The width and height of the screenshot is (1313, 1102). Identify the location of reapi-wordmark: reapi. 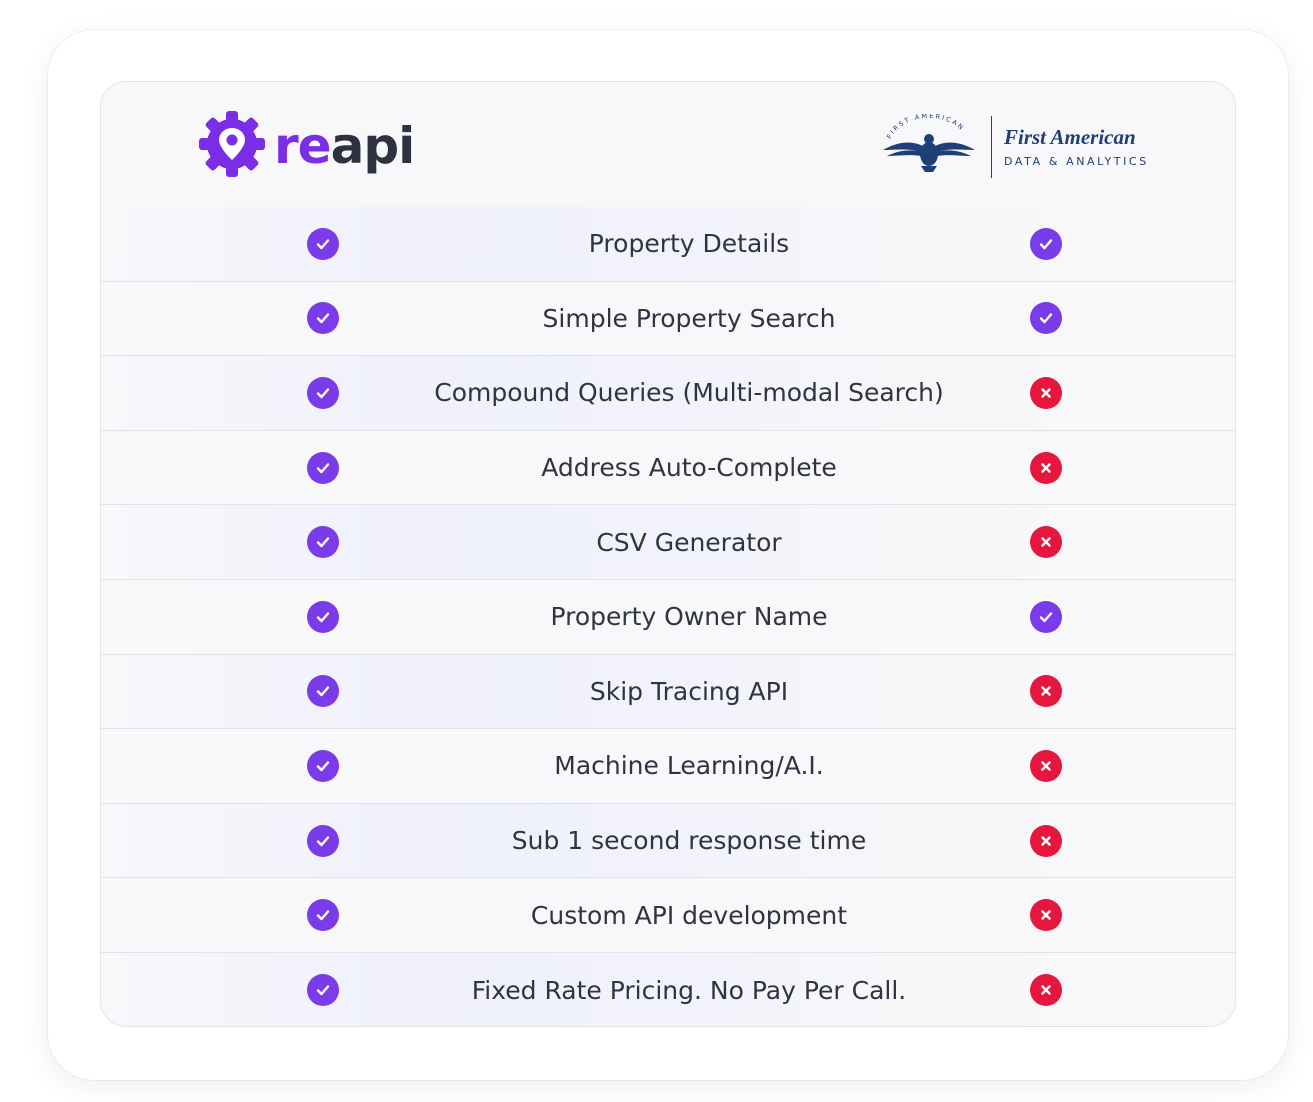
(344, 146).